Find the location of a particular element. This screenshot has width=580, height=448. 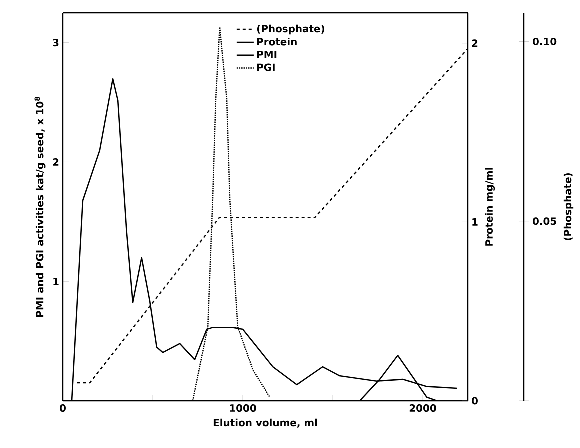

y3-tick-label: 0.10 is located at coordinates (544, 42).